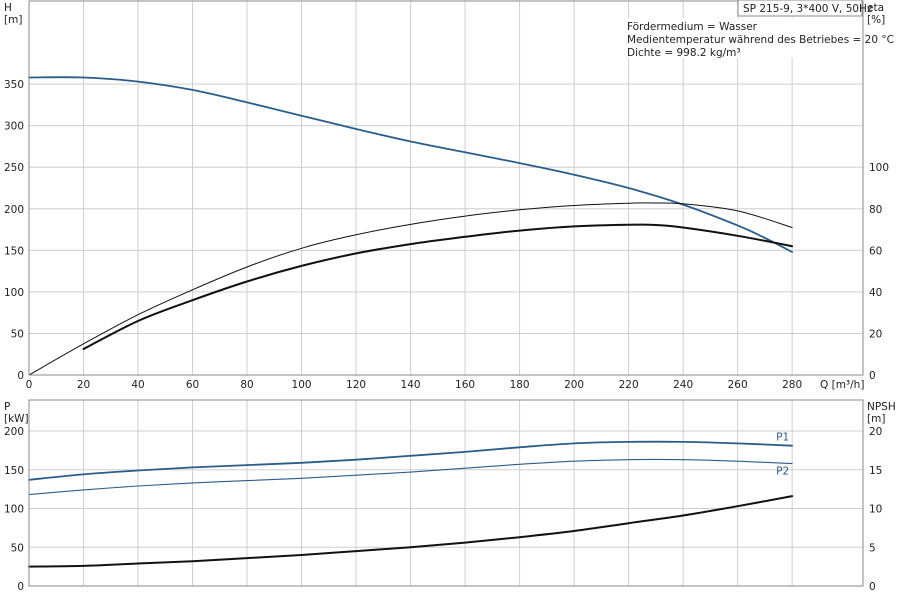  I want to click on y-right-axis-label: [%], so click(876, 20).